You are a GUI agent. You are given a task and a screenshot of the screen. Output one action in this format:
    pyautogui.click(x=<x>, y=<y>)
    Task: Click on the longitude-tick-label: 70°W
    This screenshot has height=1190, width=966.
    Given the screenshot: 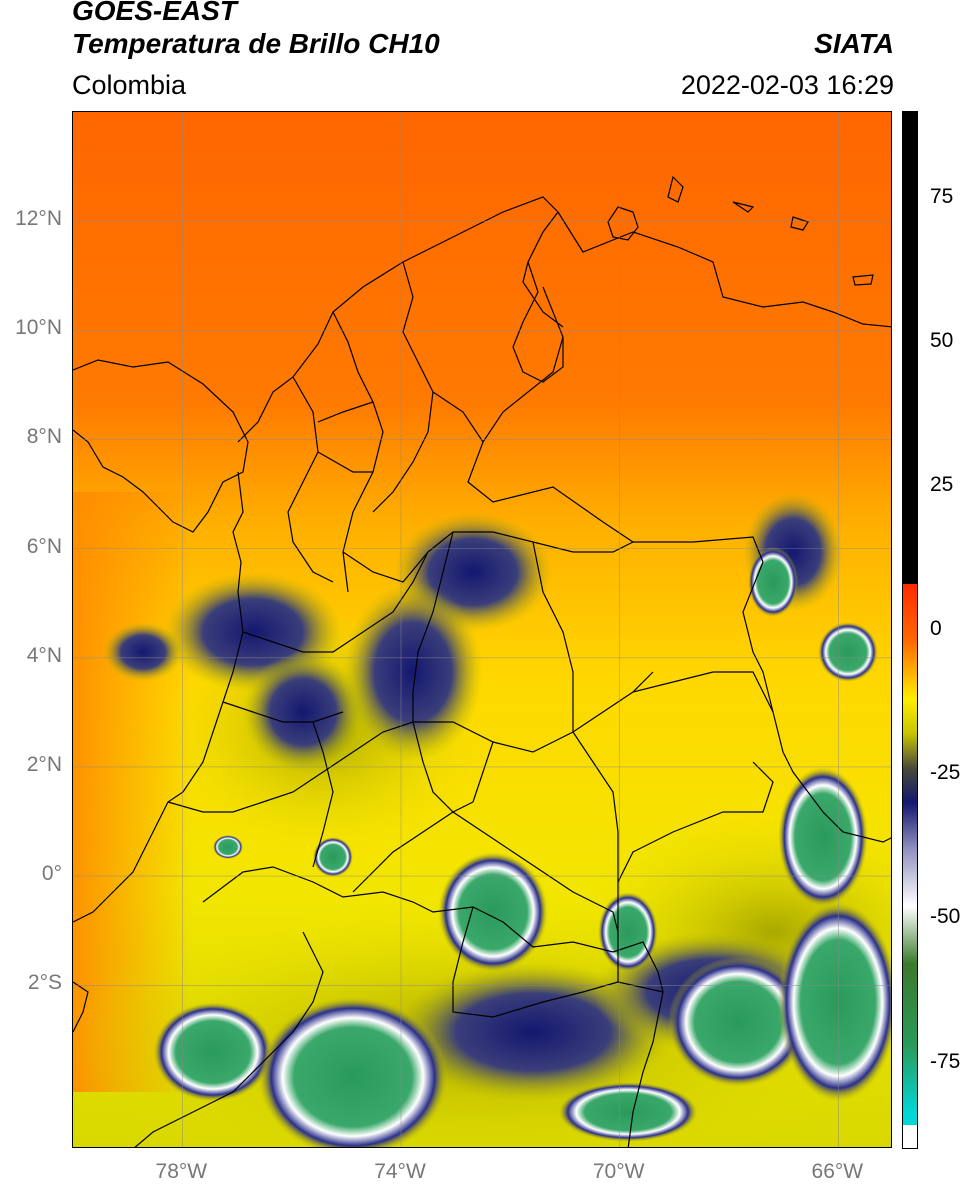 What is the action you would take?
    pyautogui.click(x=618, y=1171)
    